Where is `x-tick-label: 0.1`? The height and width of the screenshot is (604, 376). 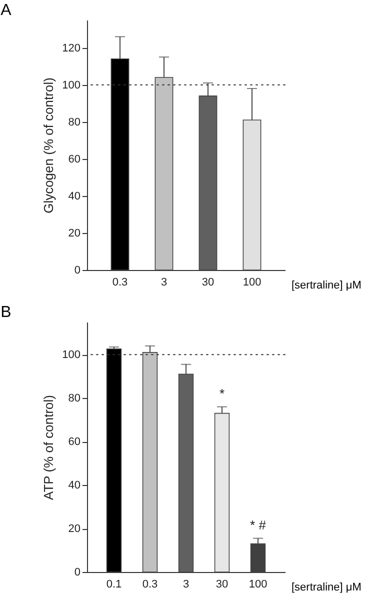
x-tick-label: 0.1 is located at coordinates (114, 584).